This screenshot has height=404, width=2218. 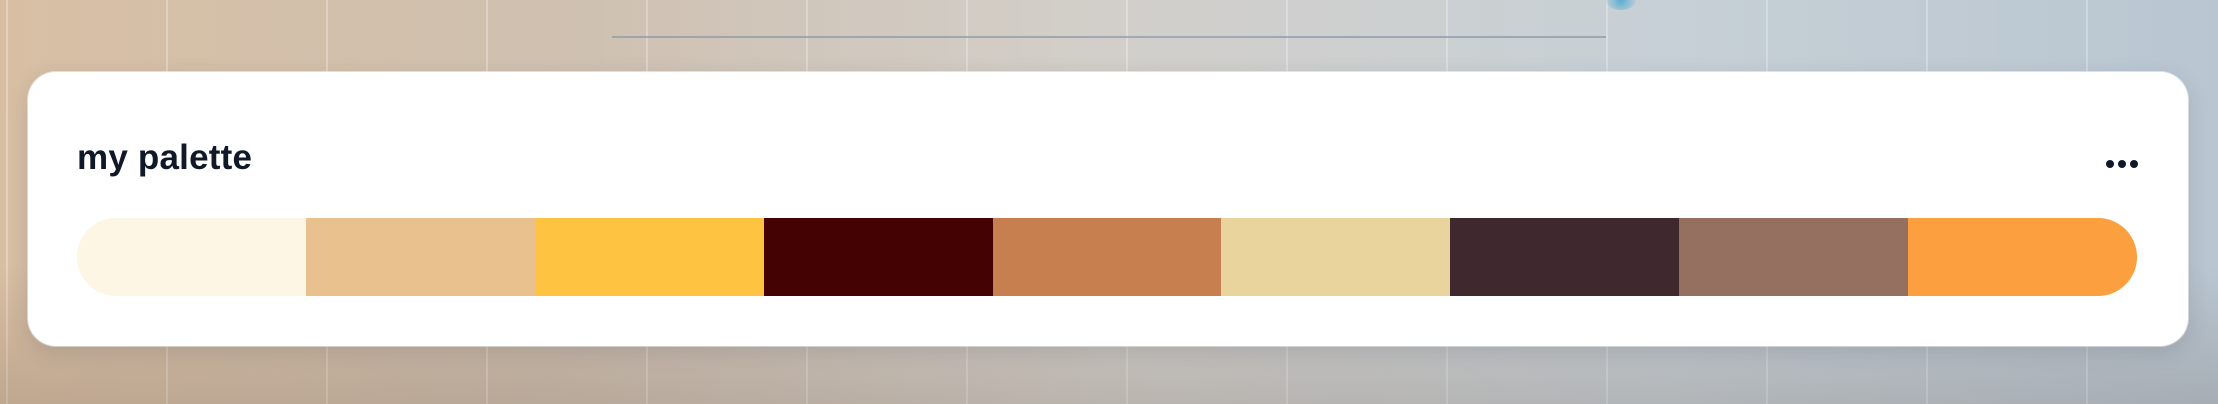 I want to click on more-horizontal-icon, so click(x=2110, y=164).